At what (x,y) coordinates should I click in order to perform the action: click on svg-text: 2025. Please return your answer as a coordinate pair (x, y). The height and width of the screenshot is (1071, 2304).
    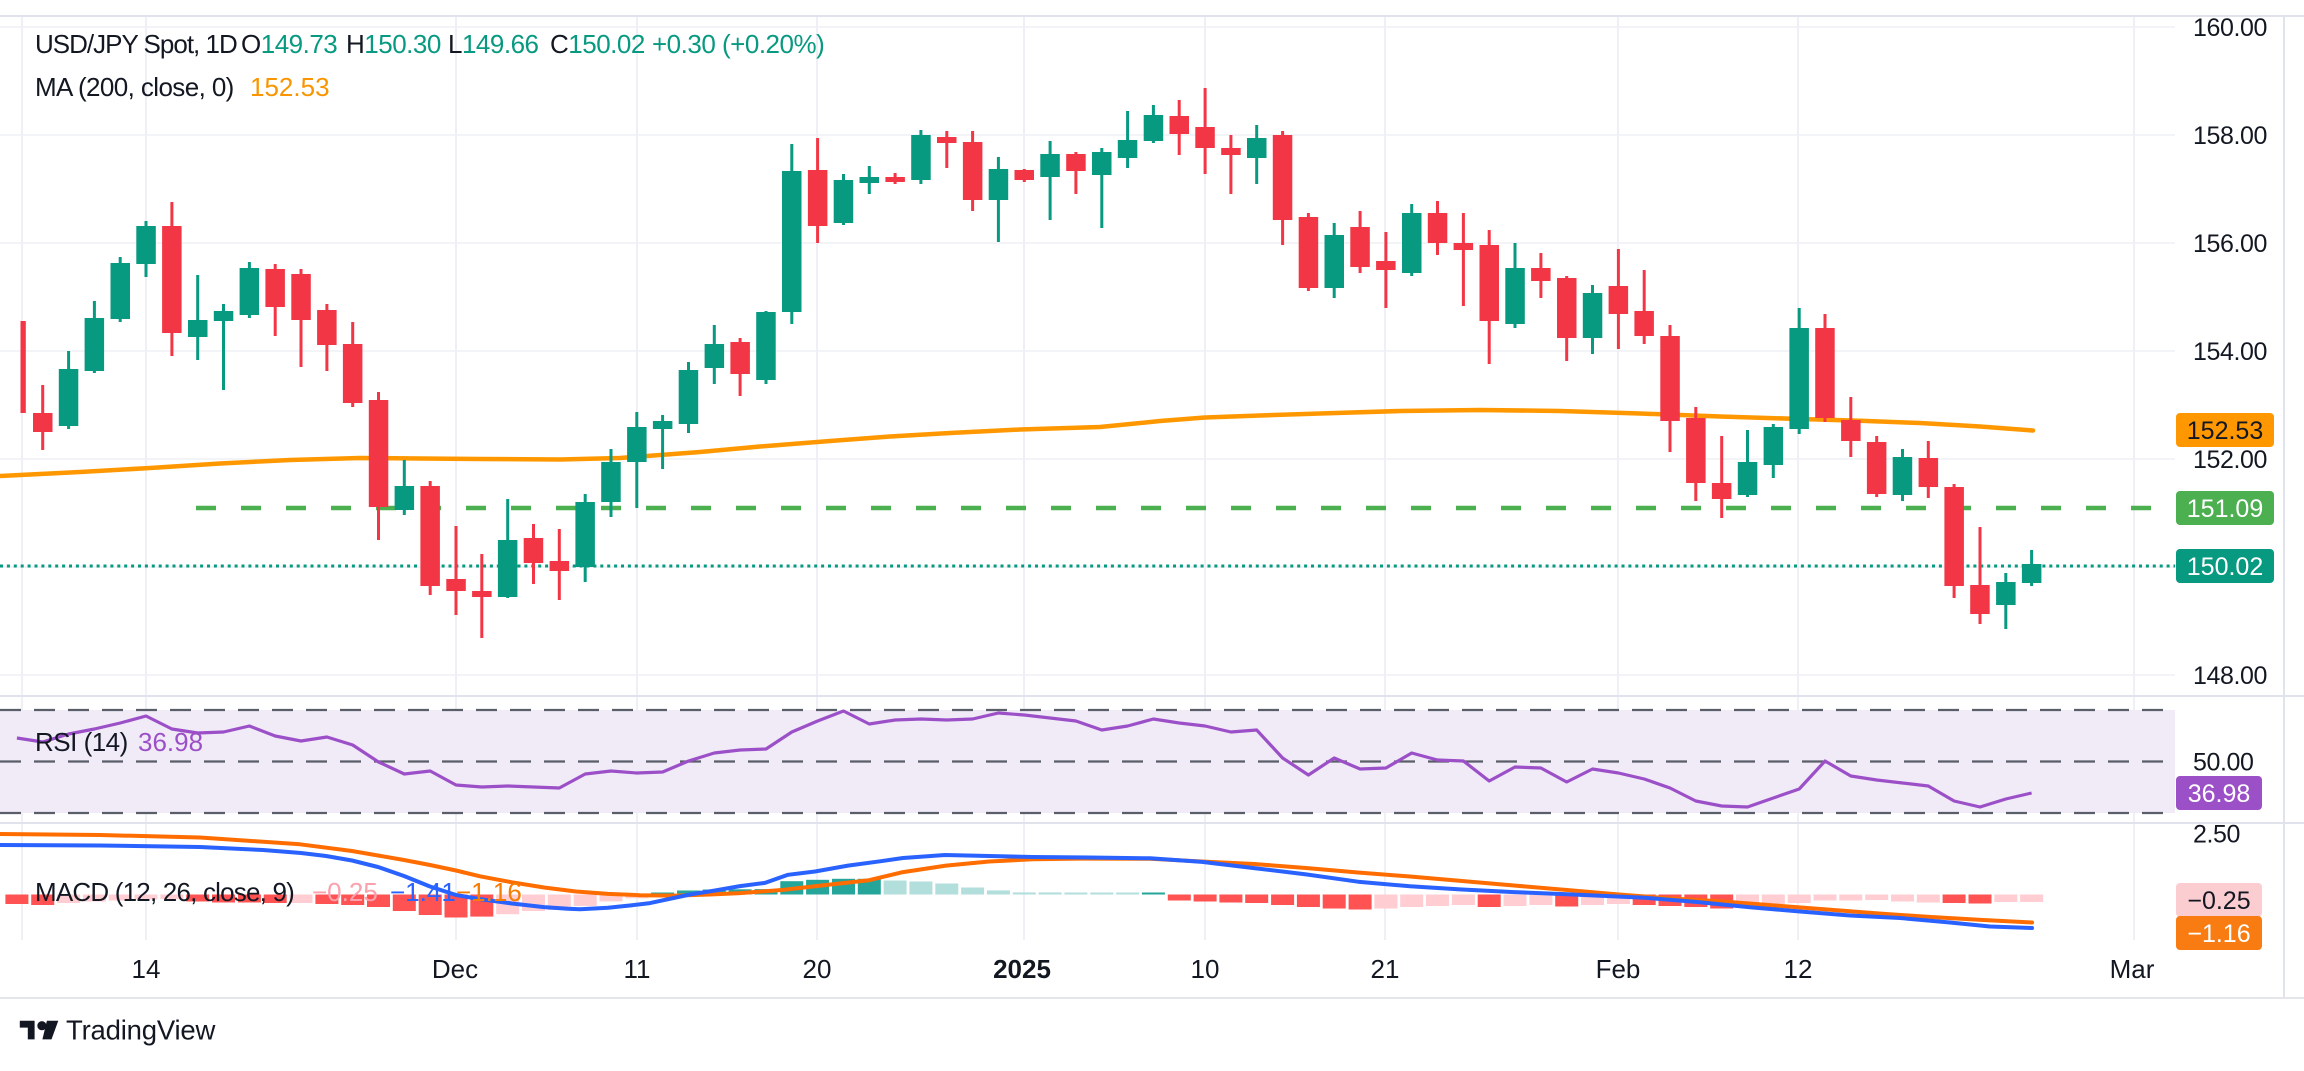
    Looking at the image, I should click on (1022, 969).